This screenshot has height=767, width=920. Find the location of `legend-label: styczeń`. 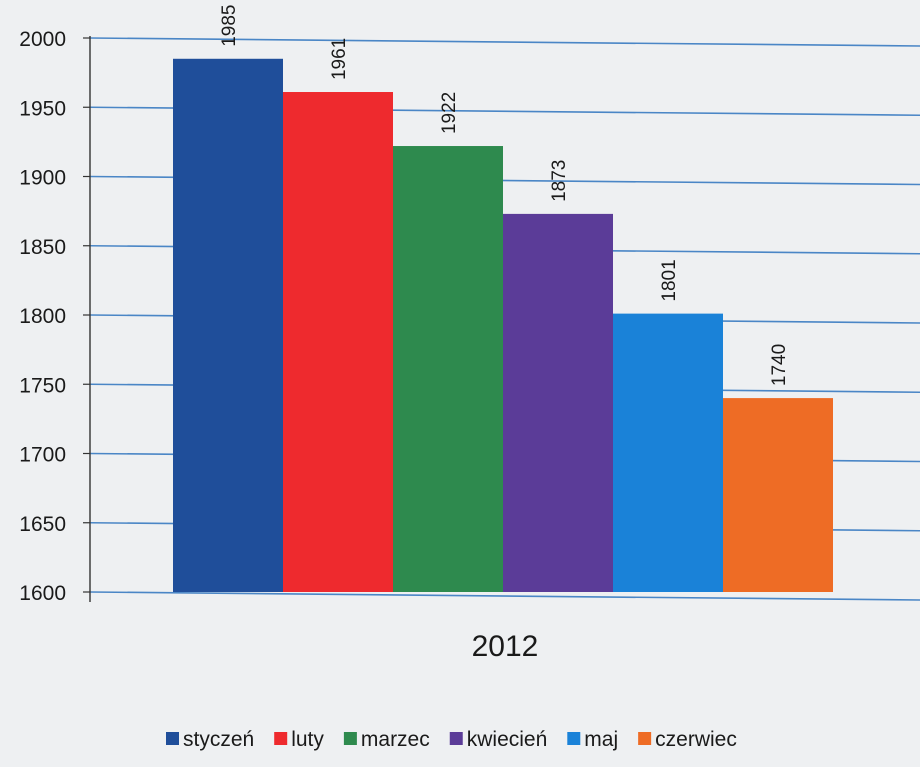

legend-label: styczeń is located at coordinates (218, 739).